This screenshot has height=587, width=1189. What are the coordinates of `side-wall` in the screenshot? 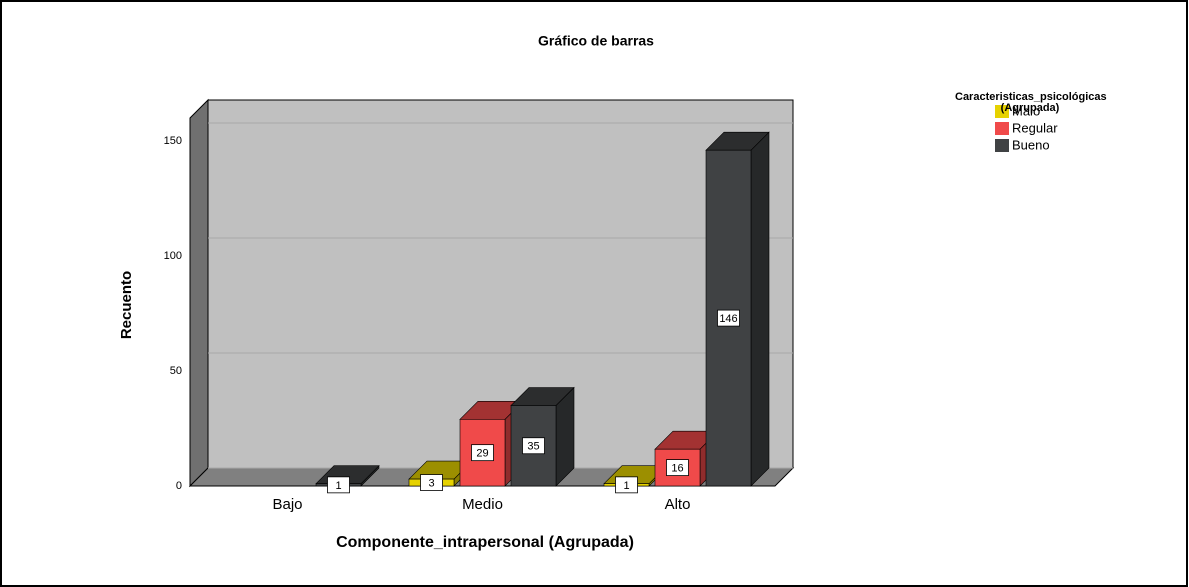 It's located at (199, 293).